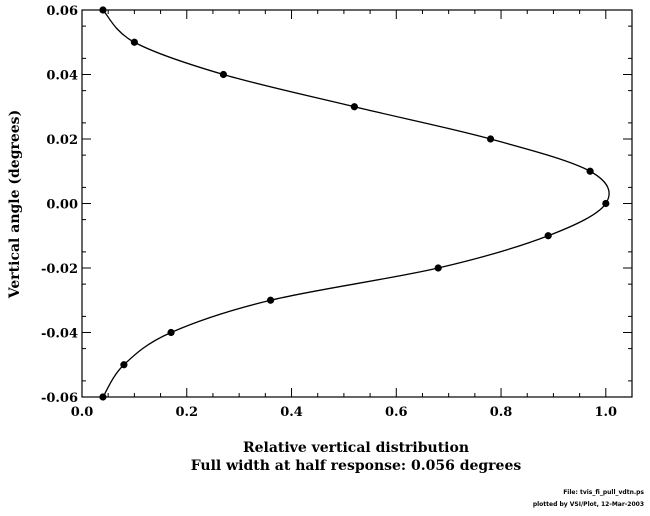 The width and height of the screenshot is (650, 516). I want to click on x-tick-label: 0.6, so click(396, 412).